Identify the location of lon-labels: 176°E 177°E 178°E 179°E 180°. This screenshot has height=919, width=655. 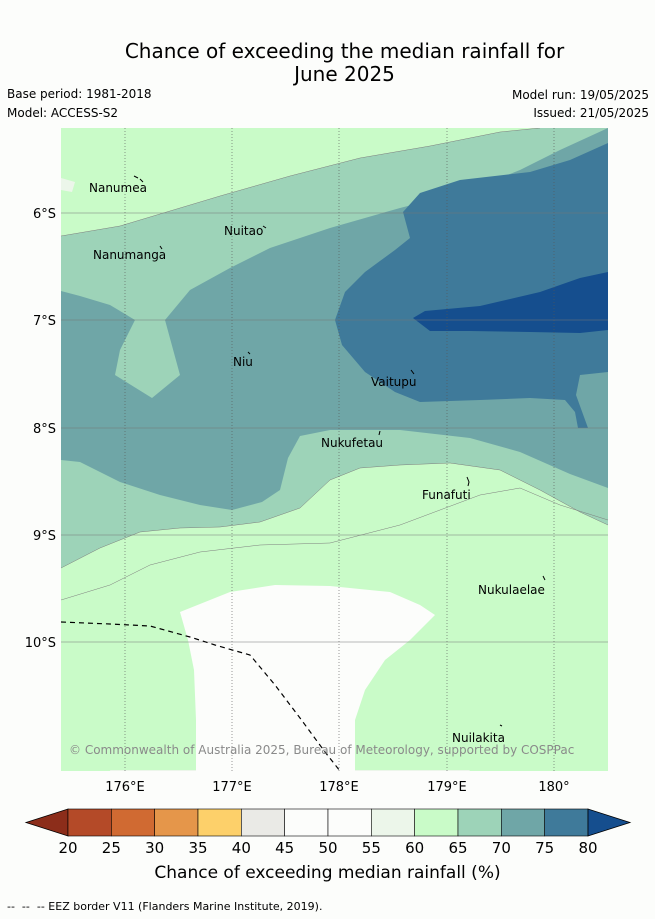
(337, 787).